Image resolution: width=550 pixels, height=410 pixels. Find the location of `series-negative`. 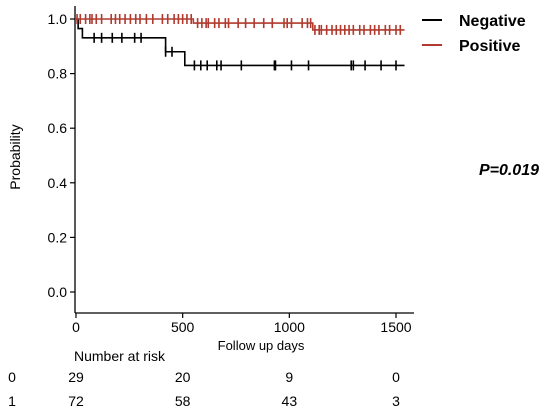

series-negative is located at coordinates (240, 44).